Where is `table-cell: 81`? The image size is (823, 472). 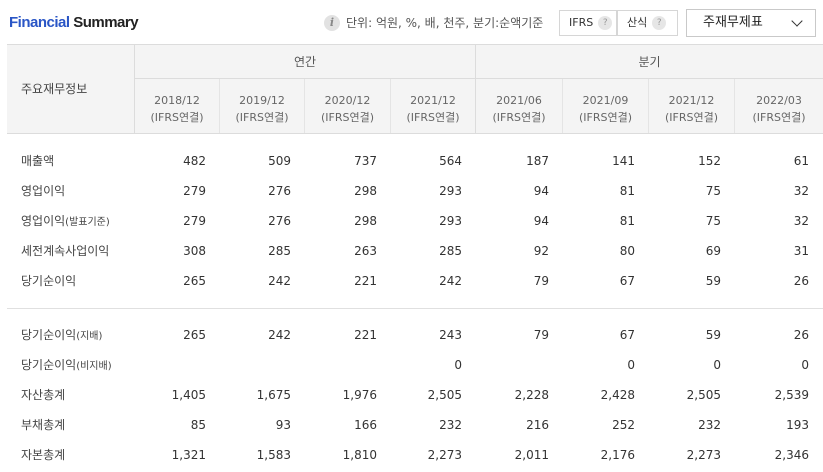
table-cell: 81 is located at coordinates (627, 191).